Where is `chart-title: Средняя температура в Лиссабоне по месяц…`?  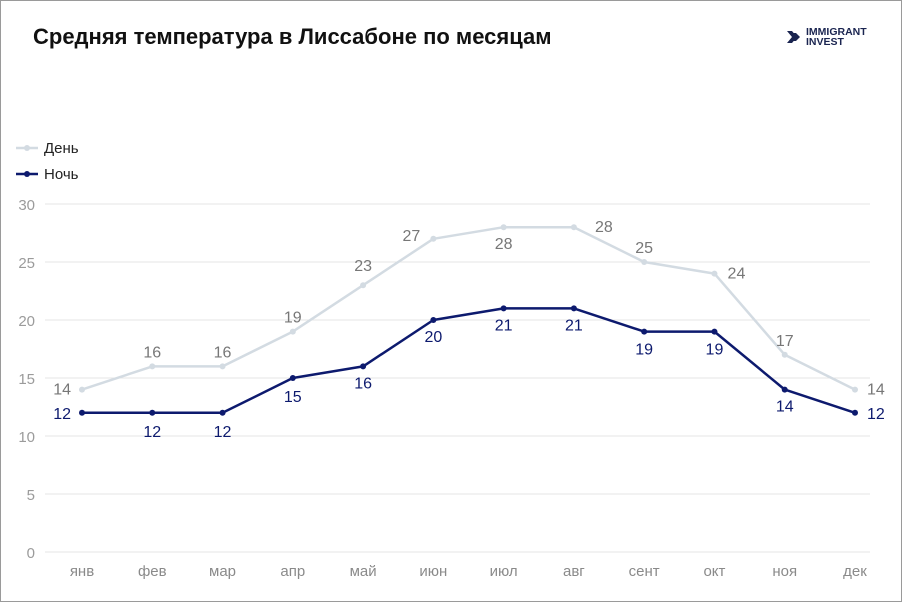 chart-title: Средняя температура в Лиссабоне по месяц… is located at coordinates (292, 36).